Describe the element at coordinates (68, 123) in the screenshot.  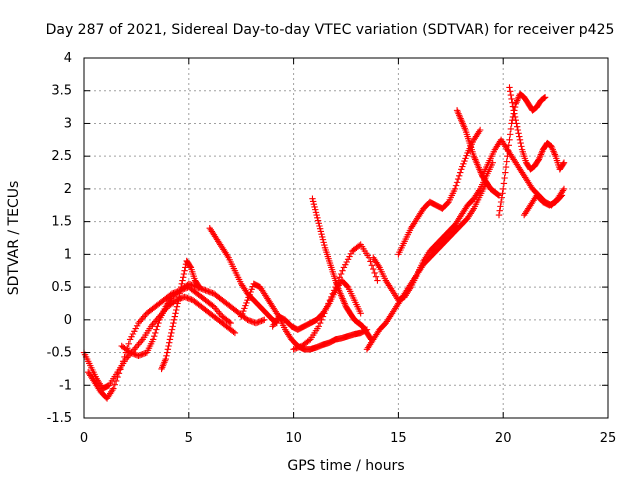
I see `y-tick-label: 3` at that location.